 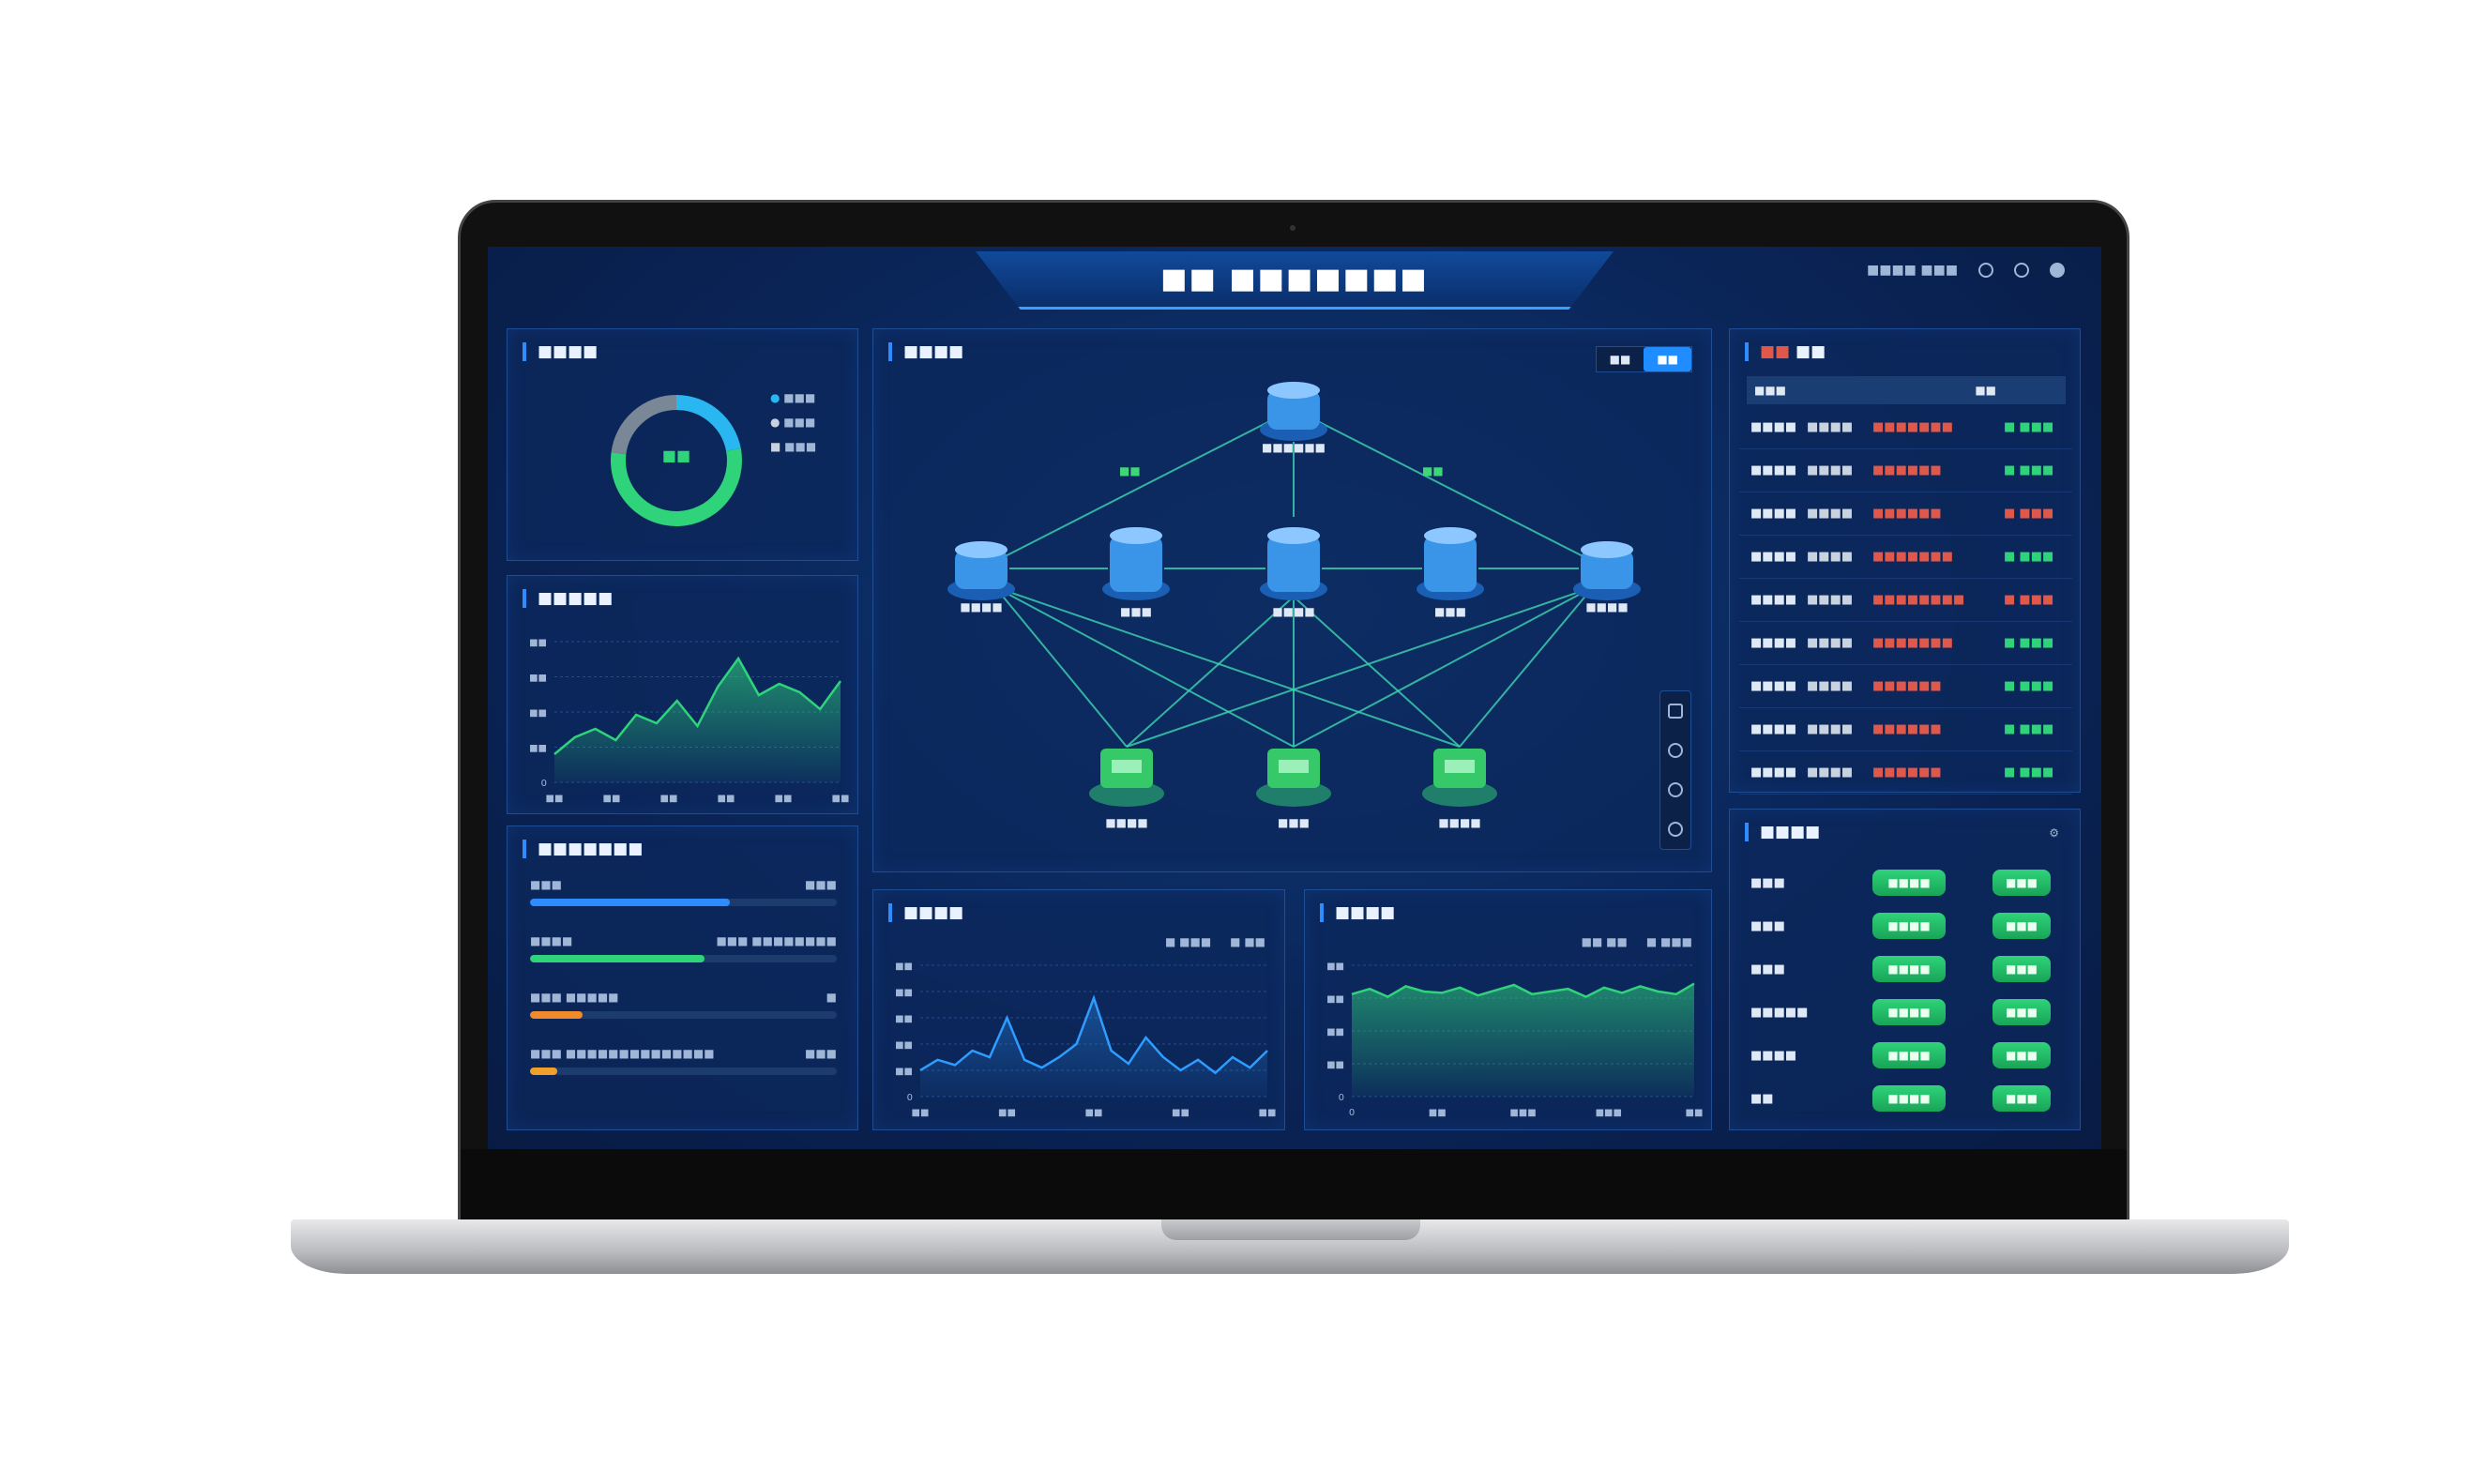 What do you see at coordinates (1294, 823) in the screenshot?
I see `node-label: ■■■` at bounding box center [1294, 823].